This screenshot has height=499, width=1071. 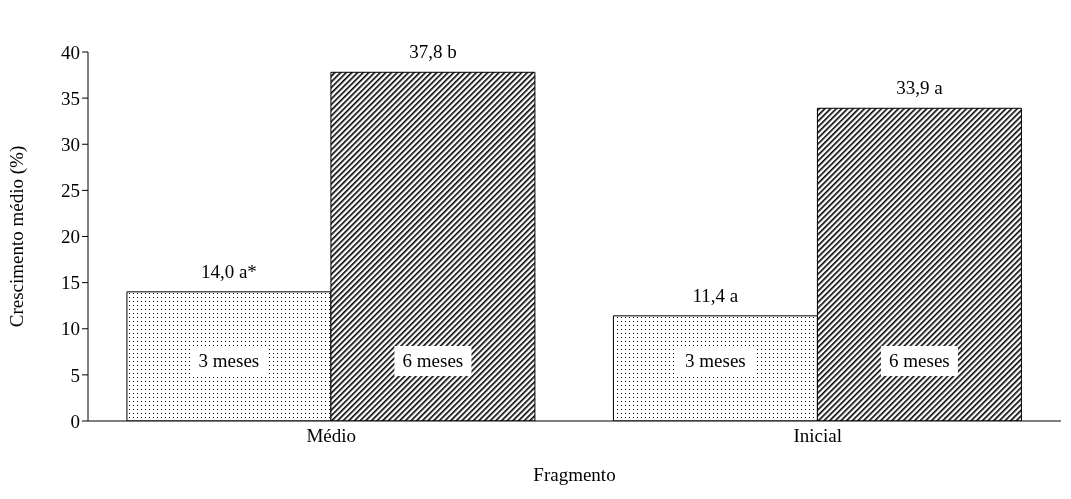 What do you see at coordinates (75, 375) in the screenshot?
I see `y-tick-label: 5` at bounding box center [75, 375].